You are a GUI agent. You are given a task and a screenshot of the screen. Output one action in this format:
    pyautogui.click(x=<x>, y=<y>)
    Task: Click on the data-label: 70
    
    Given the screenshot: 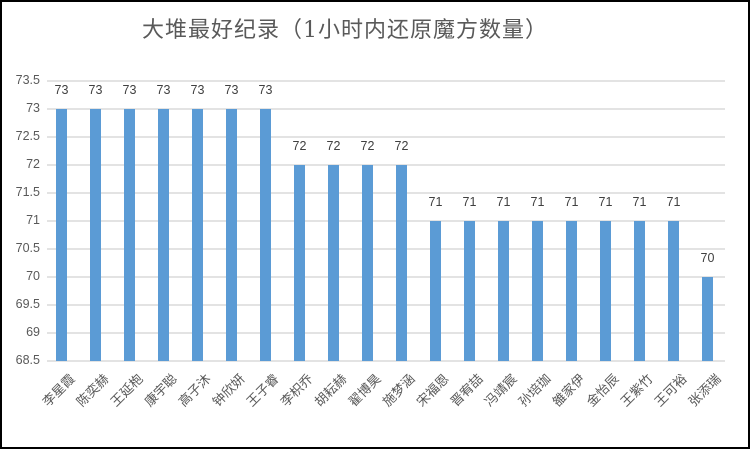 What is the action you would take?
    pyautogui.click(x=707, y=258)
    